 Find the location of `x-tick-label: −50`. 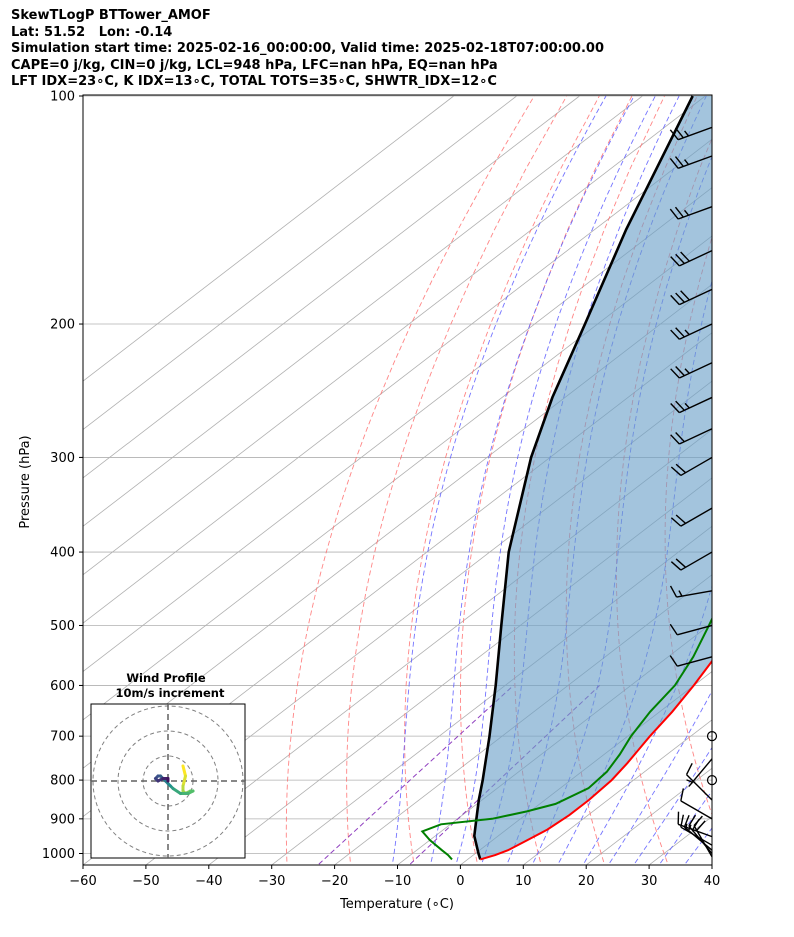

x-tick-label: −50 is located at coordinates (145, 881).